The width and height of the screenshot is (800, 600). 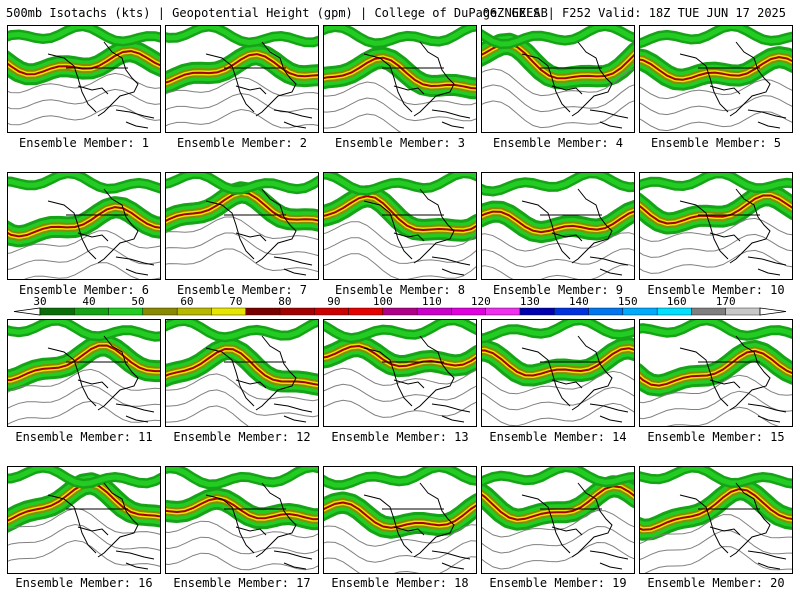 I want to click on ensemble-member-label: Ensemble Member: 12, so click(x=242, y=437).